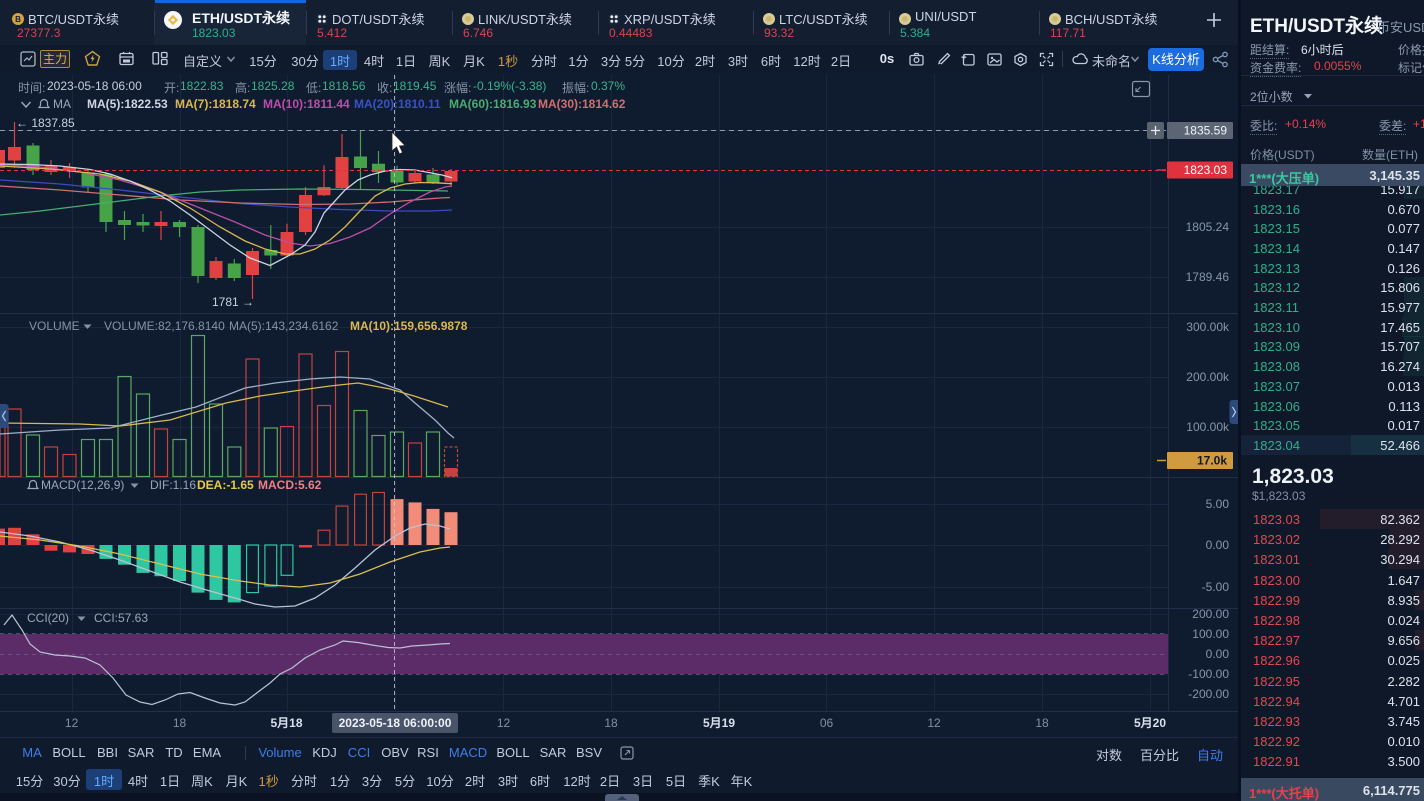  I want to click on svg-text: 1835.59, so click(1206, 131).